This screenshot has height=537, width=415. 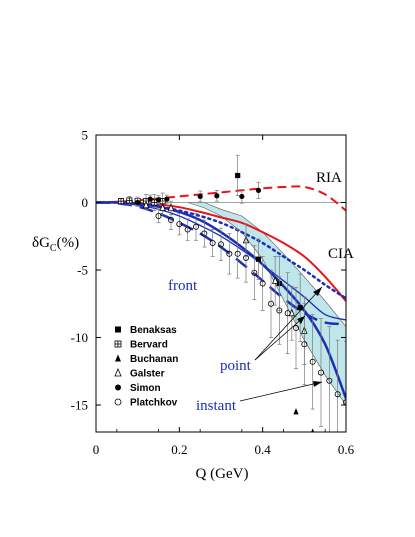 What do you see at coordinates (41, 243) in the screenshot?
I see `y-axis-label-main: δG` at bounding box center [41, 243].